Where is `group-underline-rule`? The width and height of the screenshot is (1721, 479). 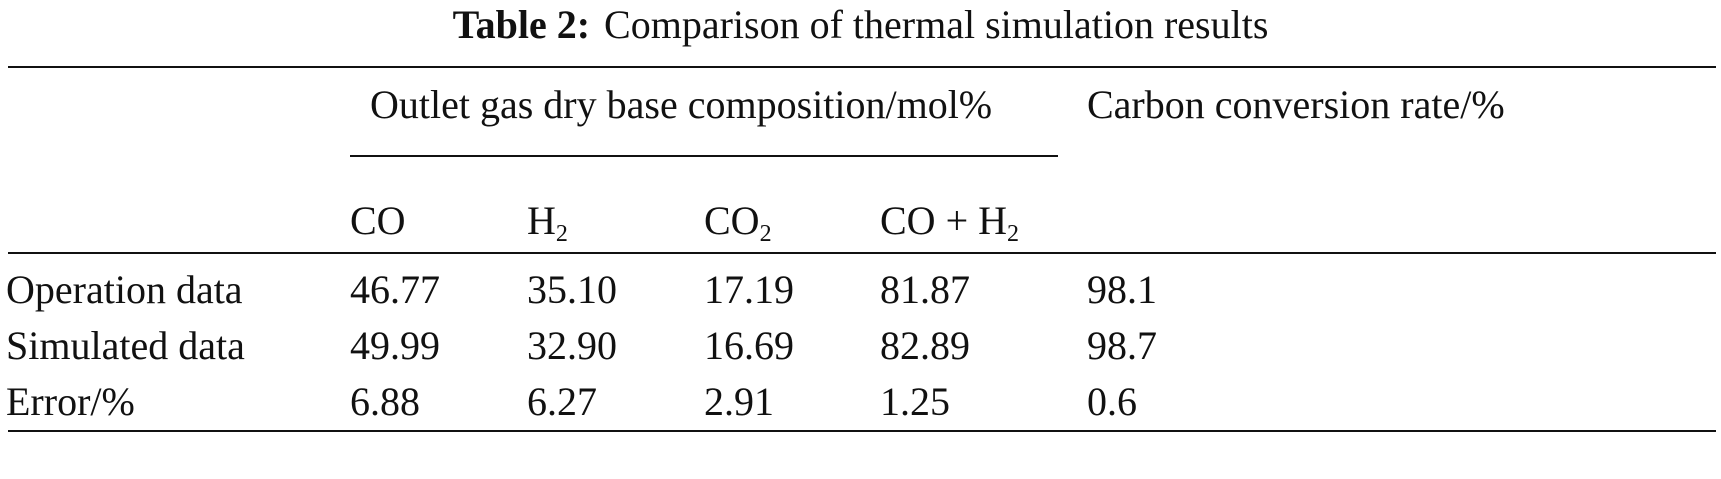 group-underline-rule is located at coordinates (704, 156).